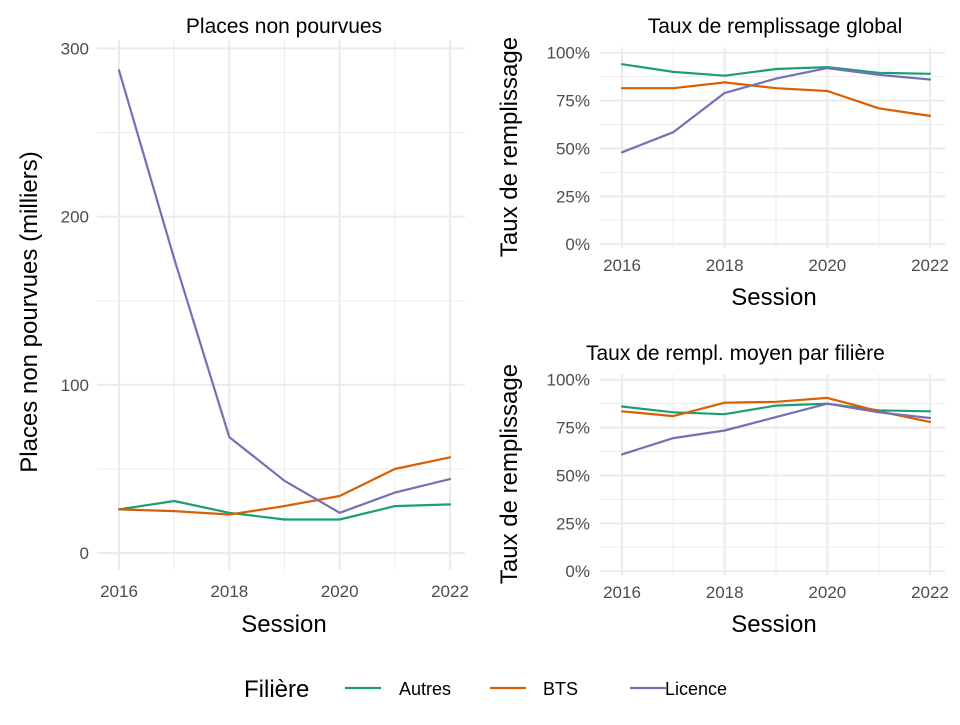 This screenshot has height=725, width=960. What do you see at coordinates (773, 297) in the screenshot?
I see `x-axis-title-global: Session` at bounding box center [773, 297].